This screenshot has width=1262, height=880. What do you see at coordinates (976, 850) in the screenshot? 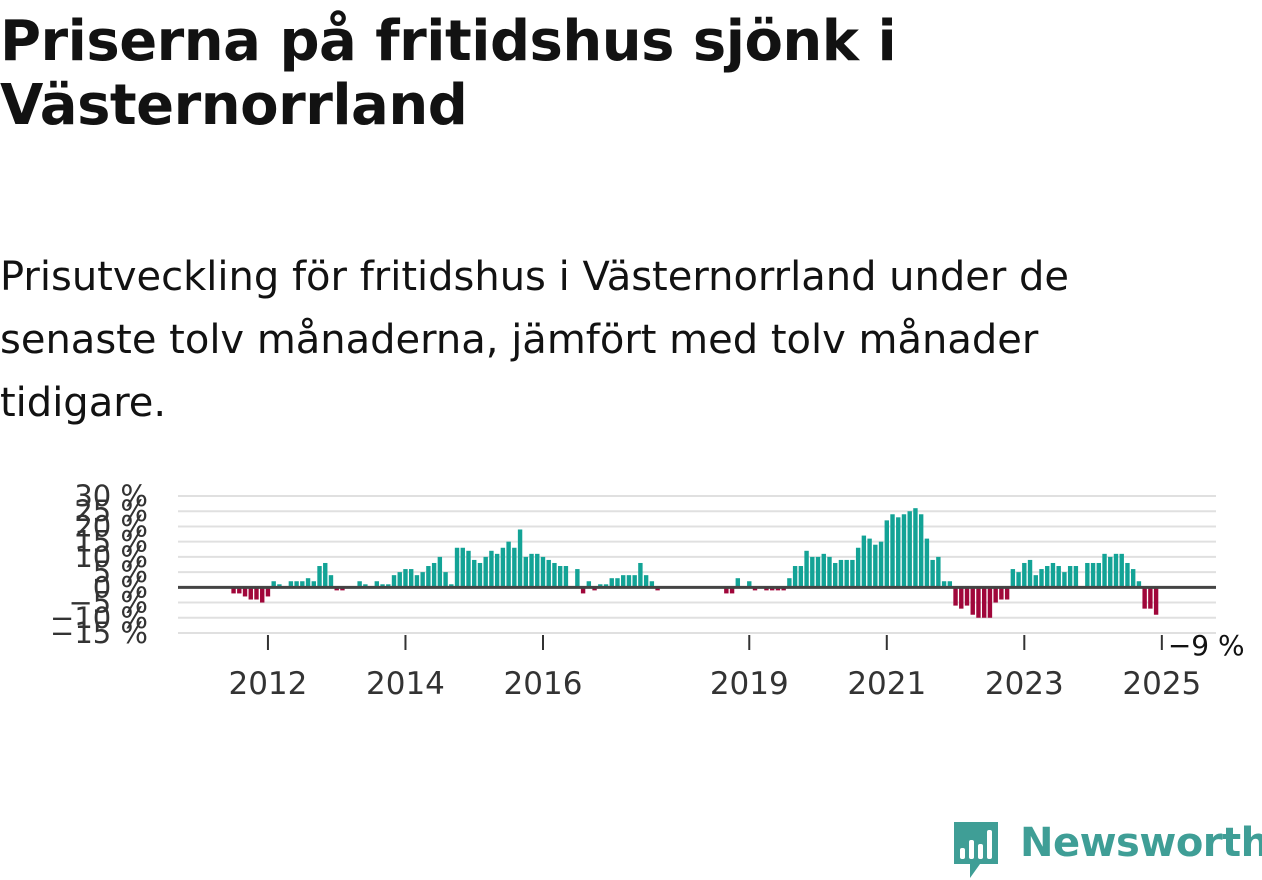
I see `newsworthy-logo-icon` at bounding box center [976, 850].